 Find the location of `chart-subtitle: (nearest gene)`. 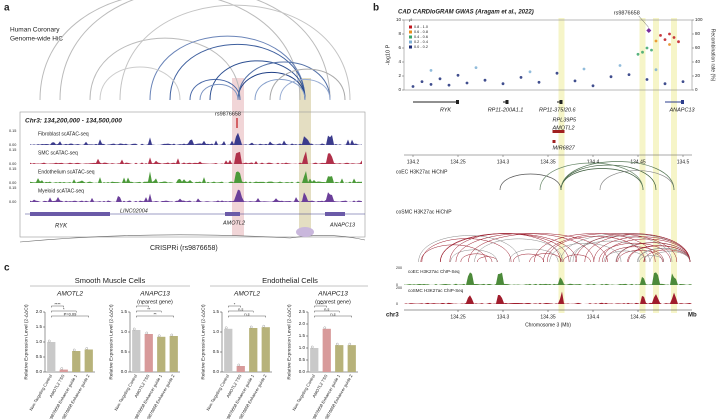

chart-subtitle: (nearest gene) is located at coordinates (333, 302).